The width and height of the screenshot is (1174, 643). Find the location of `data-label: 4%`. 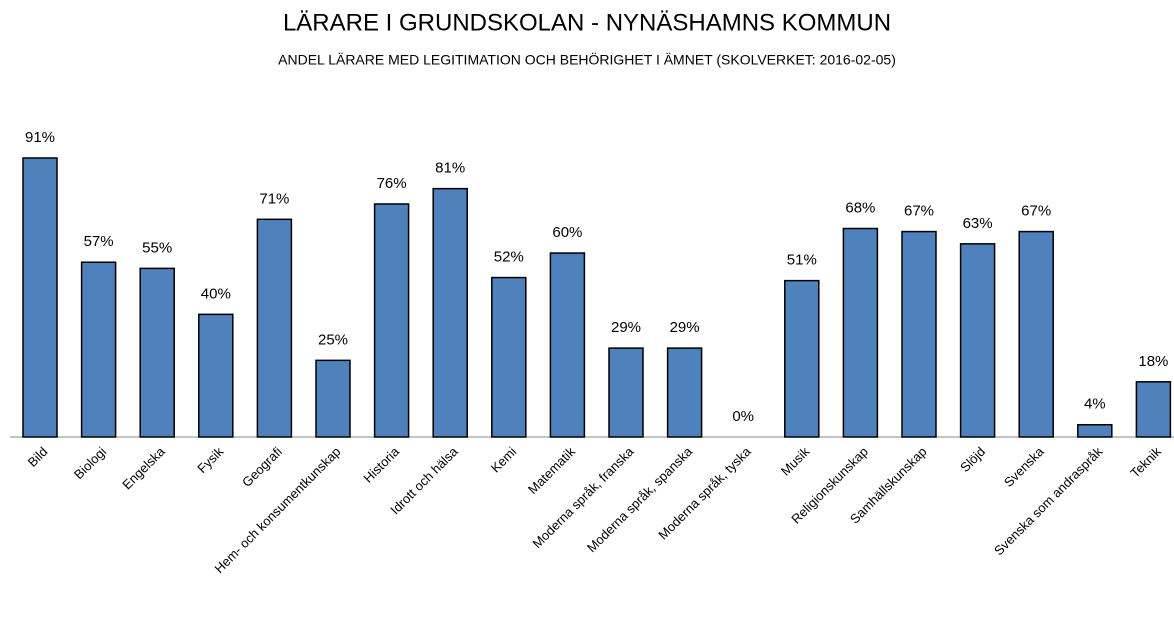

data-label: 4% is located at coordinates (1095, 404).